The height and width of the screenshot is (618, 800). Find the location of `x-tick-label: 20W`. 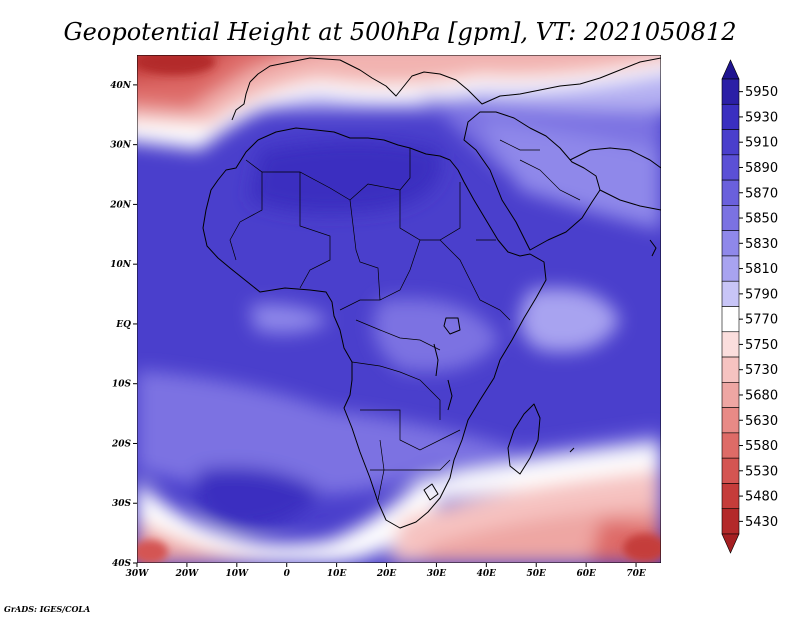

x-tick-label: 20W is located at coordinates (187, 574).